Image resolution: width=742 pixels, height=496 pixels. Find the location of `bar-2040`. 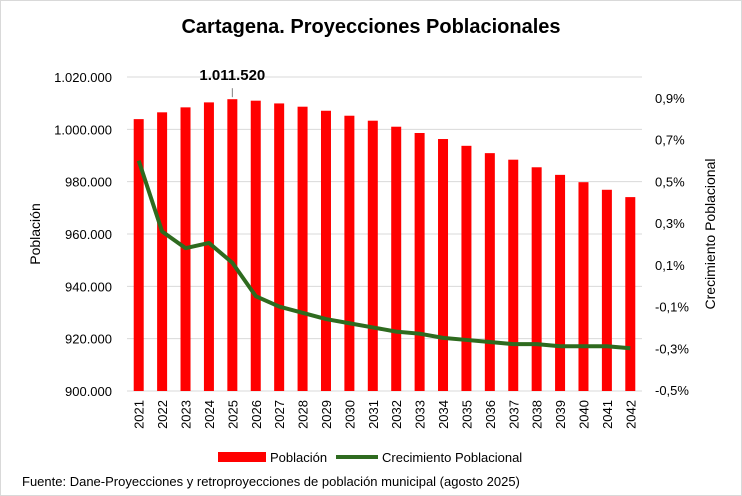

bar-2040 is located at coordinates (583, 286).